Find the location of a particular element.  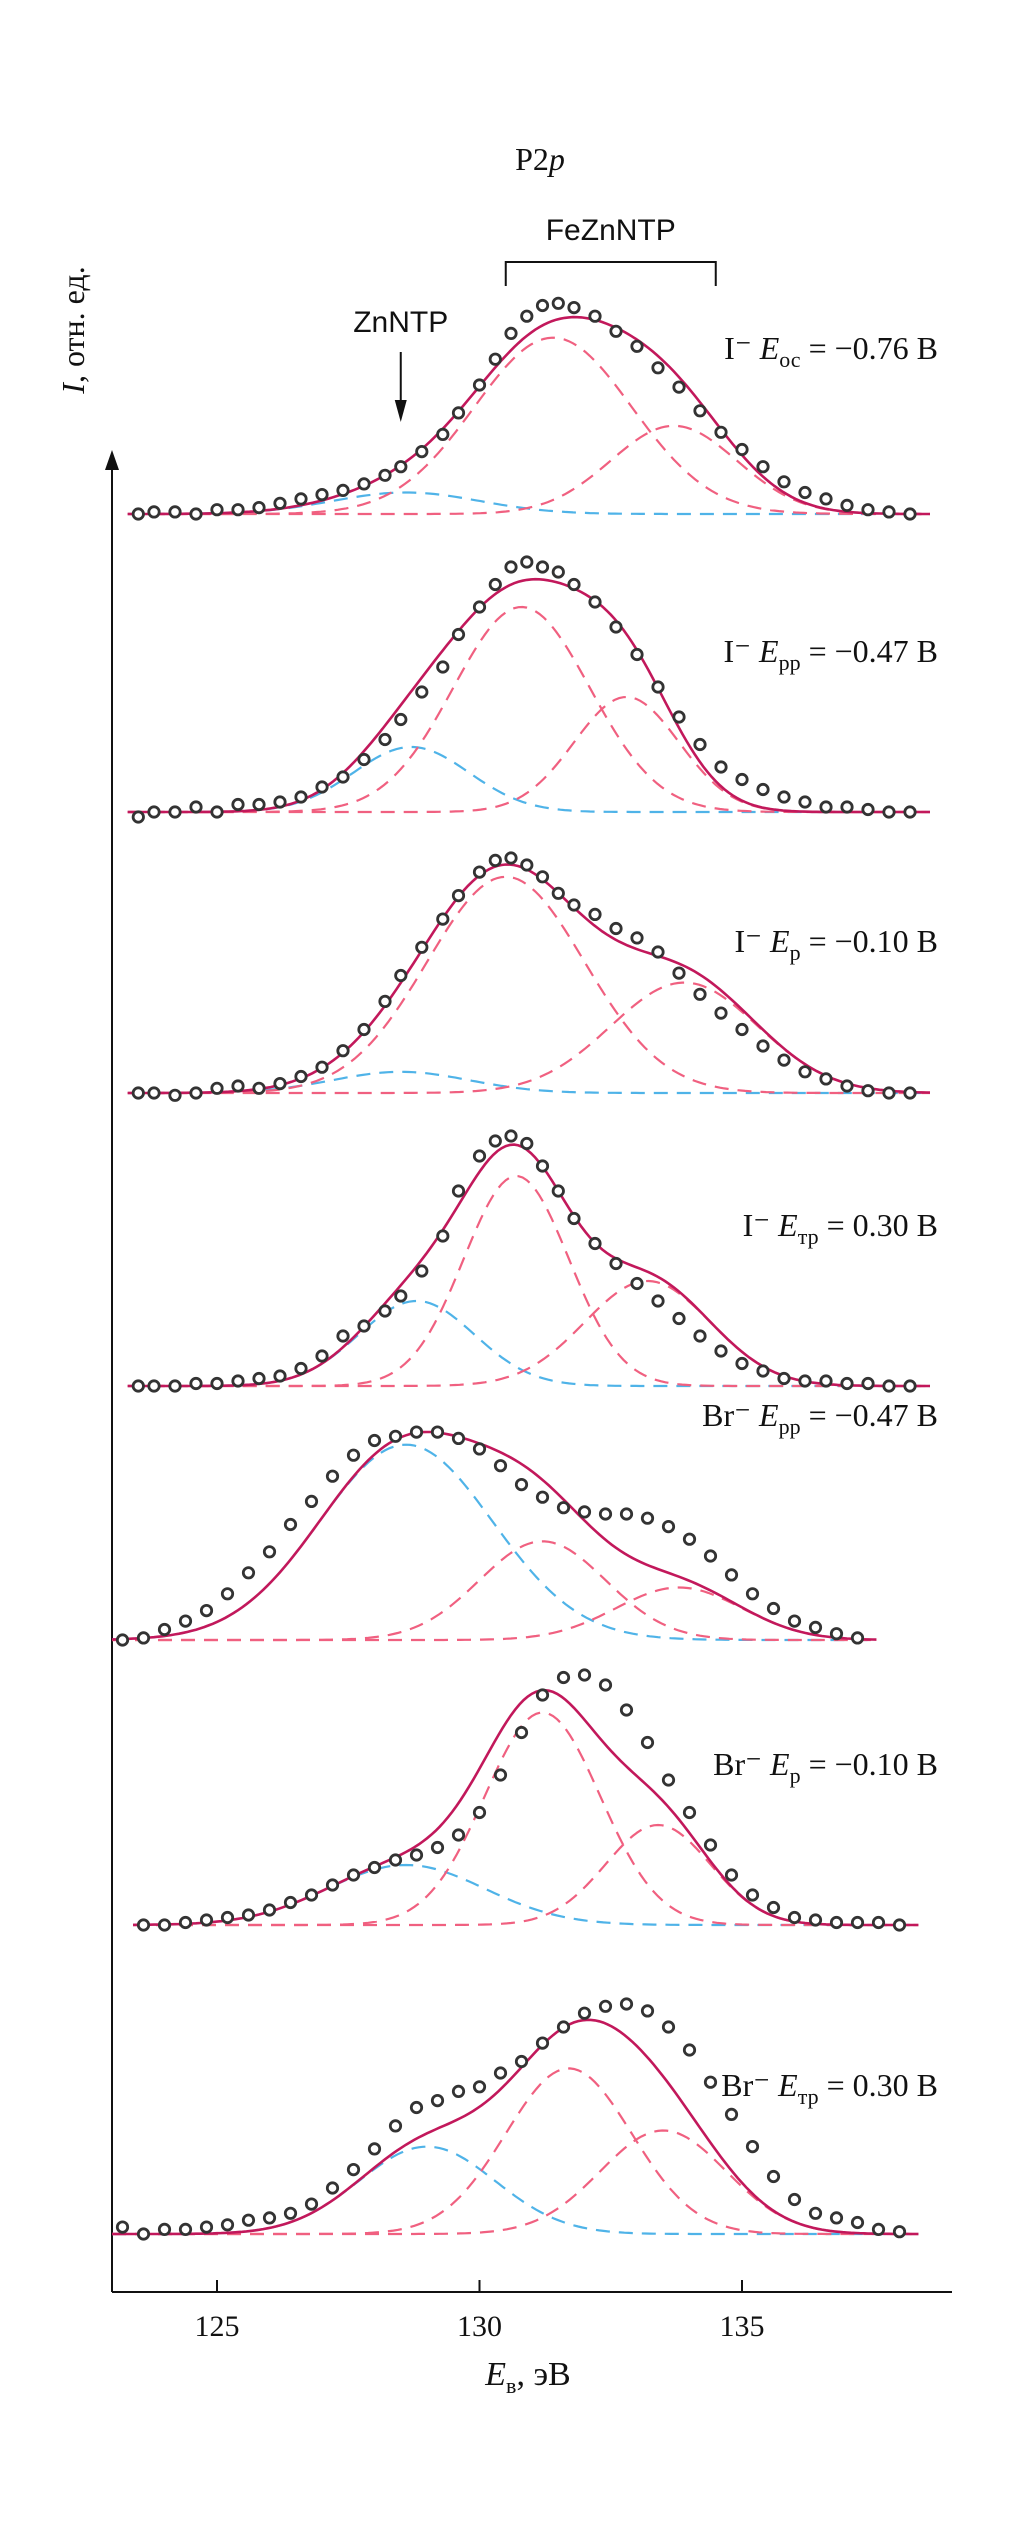

x-tick-label: 130 is located at coordinates (479, 2326).